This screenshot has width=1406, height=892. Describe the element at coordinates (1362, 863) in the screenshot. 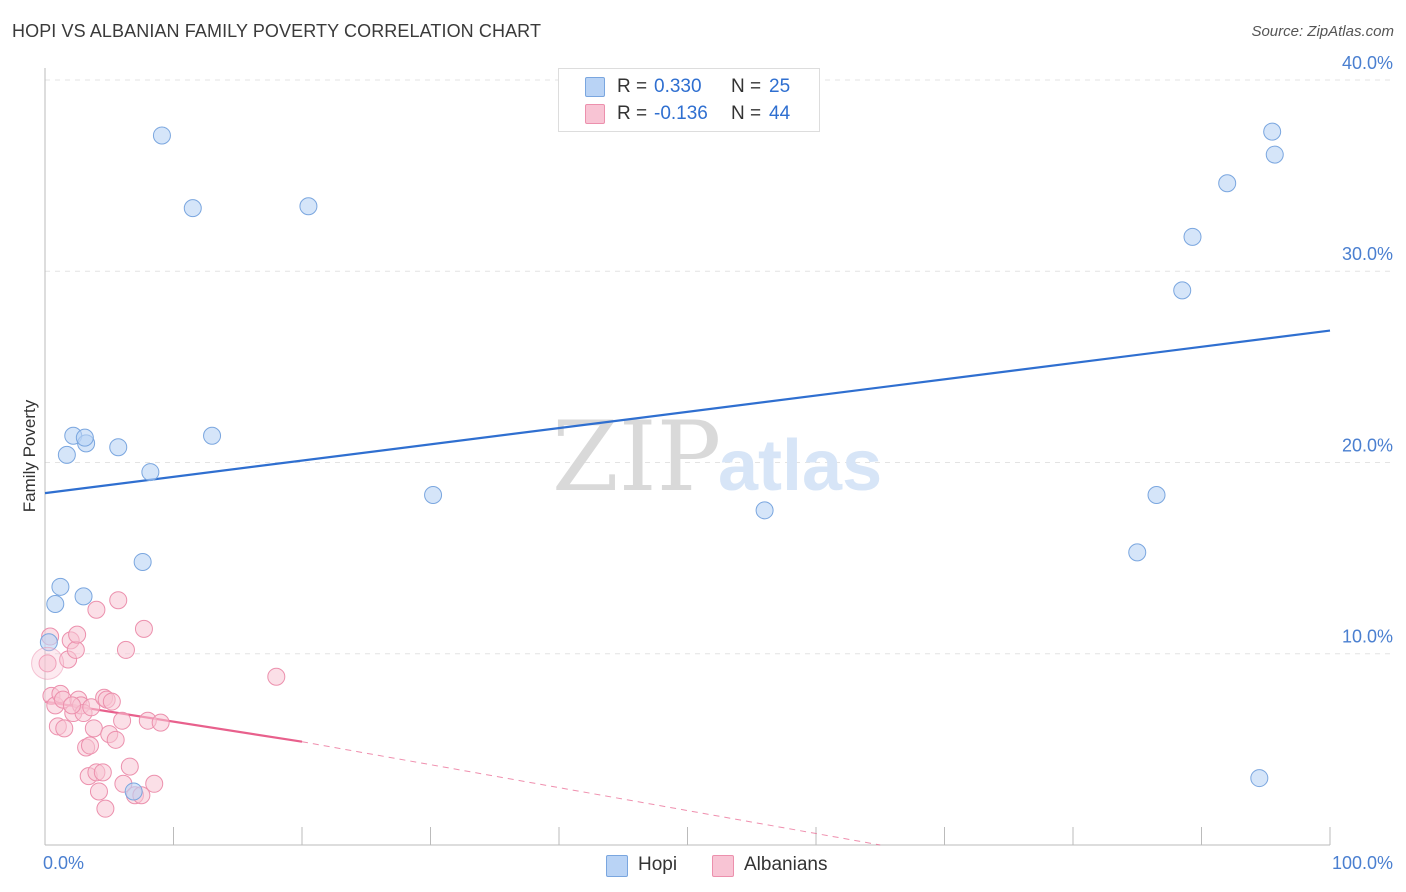

I see `x-tick-label-end: 100.0%` at that location.